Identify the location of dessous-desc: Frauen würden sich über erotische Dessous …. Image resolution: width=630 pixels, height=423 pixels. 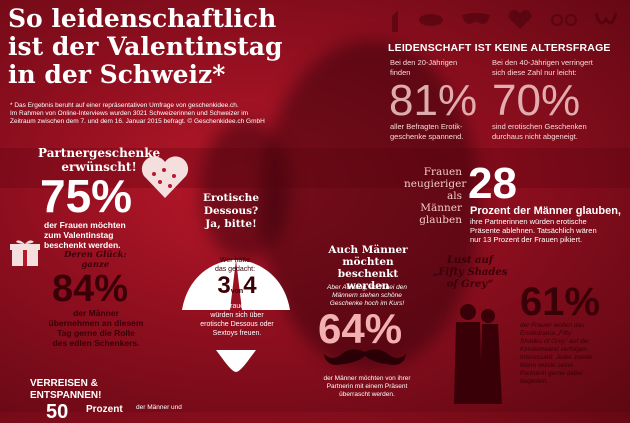
(237, 320).